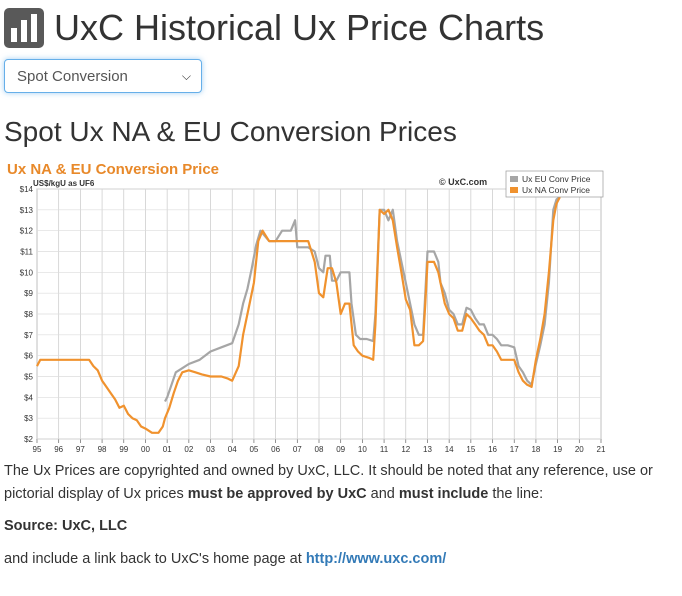 The height and width of the screenshot is (596, 682). I want to click on source-line: Source: UxC, LLC, so click(66, 526).